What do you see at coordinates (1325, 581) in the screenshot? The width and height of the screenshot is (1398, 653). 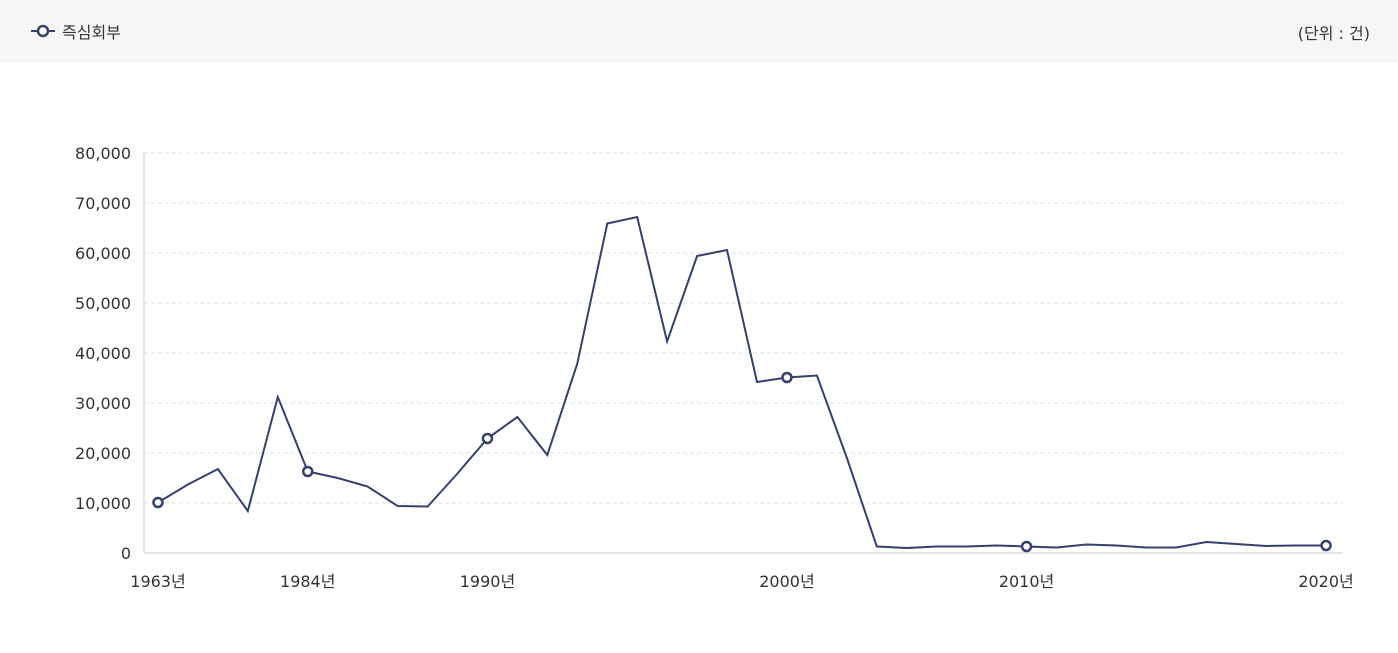 I see `x-tick-label: 2020년` at bounding box center [1325, 581].